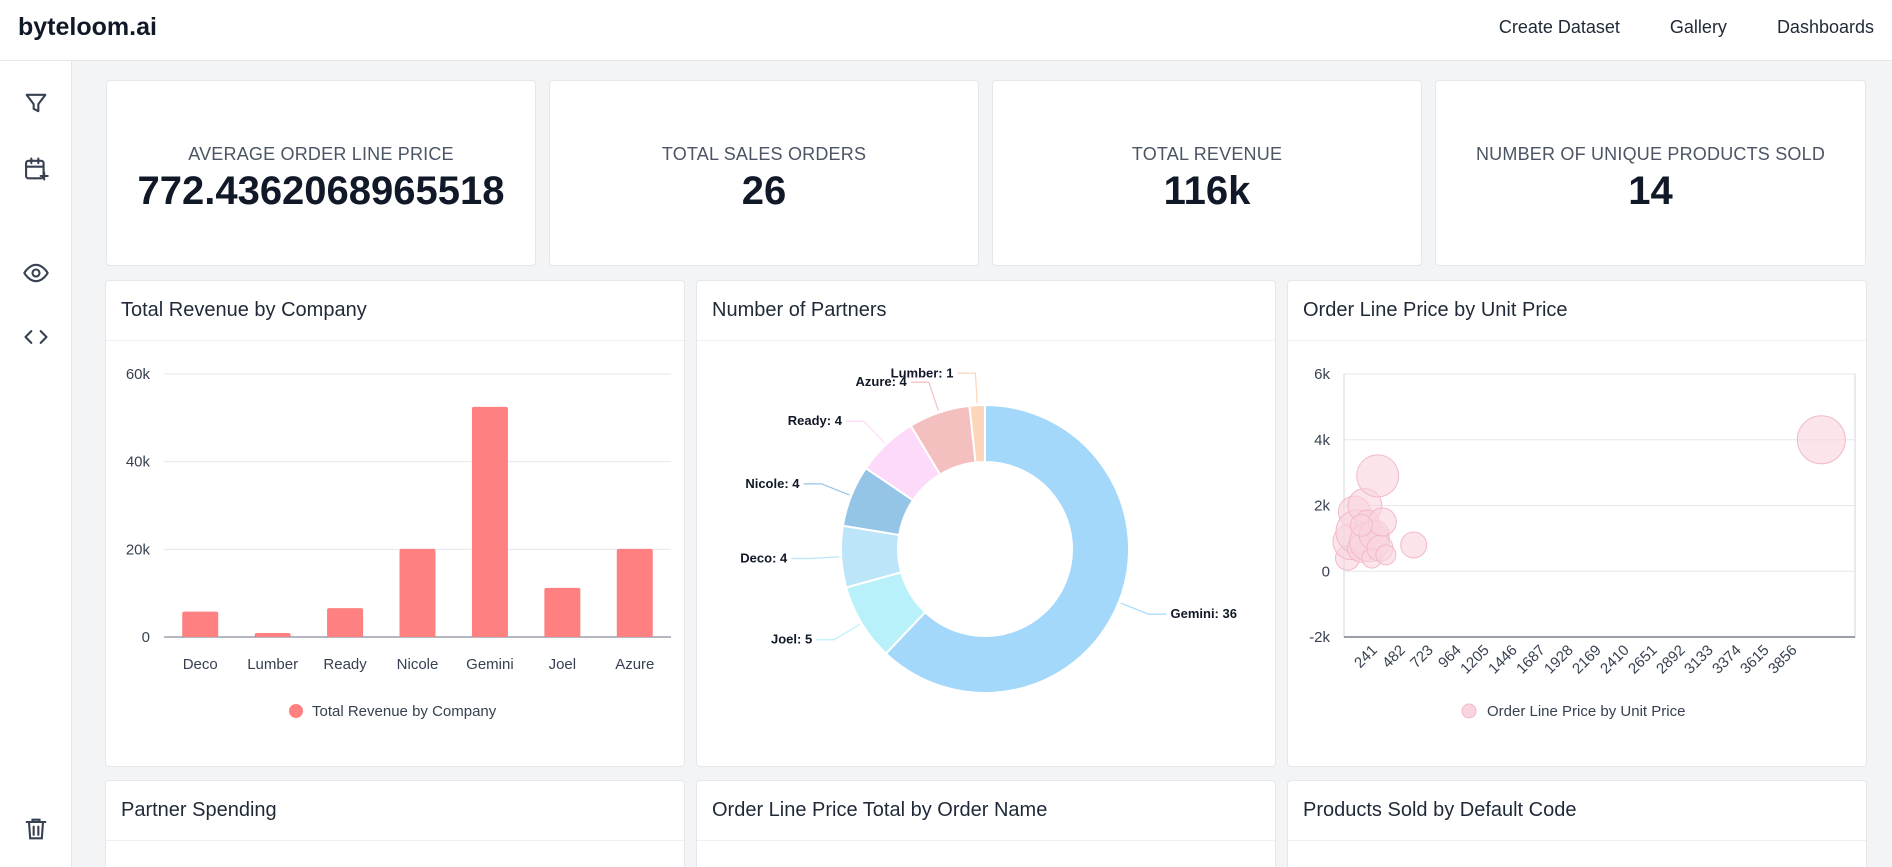 The width and height of the screenshot is (1892, 867). I want to click on x-tick-label: Lumber, so click(272, 664).